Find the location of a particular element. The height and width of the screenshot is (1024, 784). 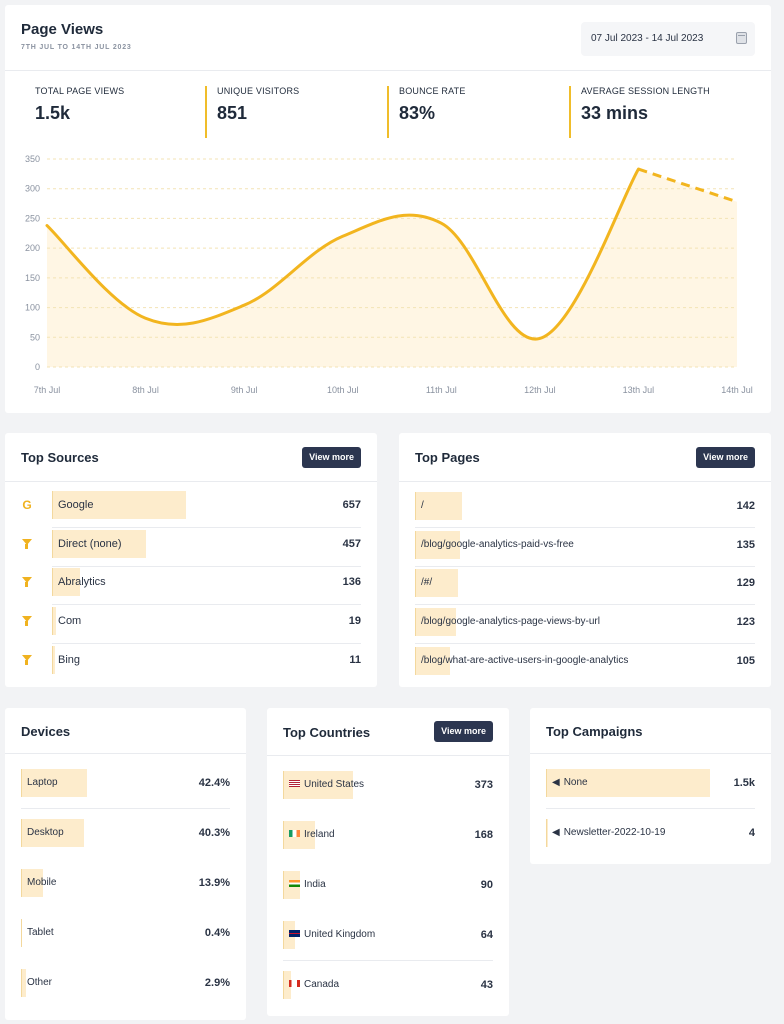

uk-flag-icon is located at coordinates (294, 933).